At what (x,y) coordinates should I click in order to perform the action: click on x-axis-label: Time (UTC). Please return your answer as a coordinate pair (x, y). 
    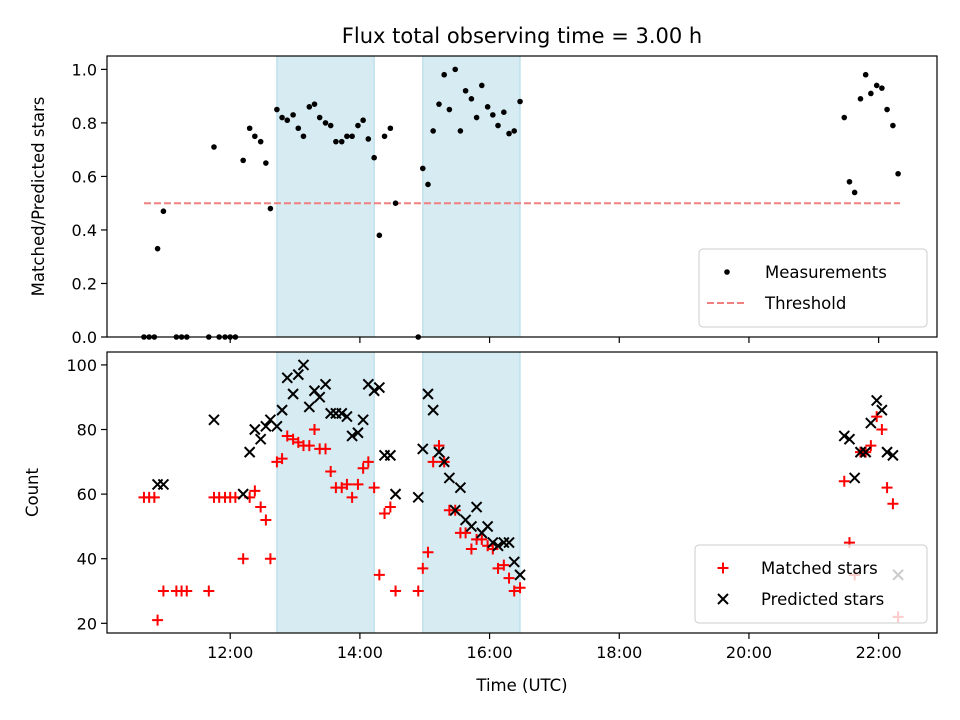
    Looking at the image, I should click on (521, 685).